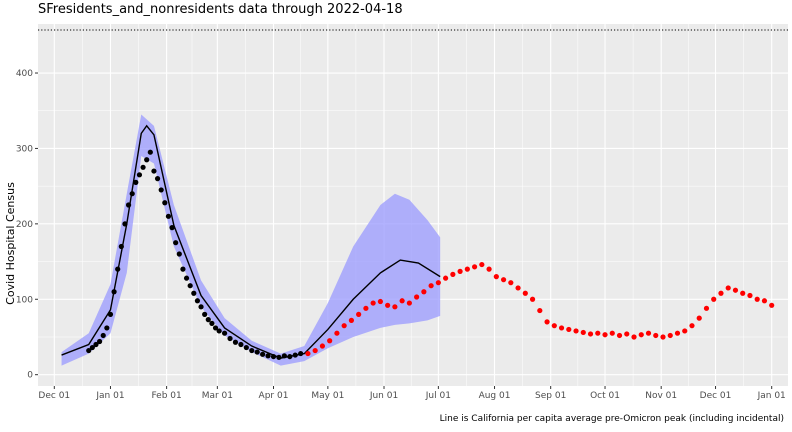 This screenshot has height=432, width=792. Describe the element at coordinates (383, 396) in the screenshot. I see `x-tick-label: Jun 01` at that location.